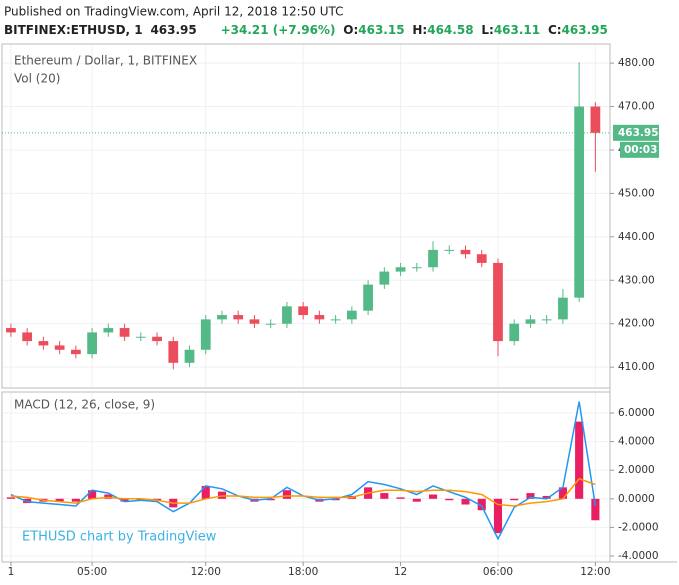 This screenshot has width=679, height=585. Describe the element at coordinates (585, 30) in the screenshot. I see `ohlc-value: 463.95` at that location.